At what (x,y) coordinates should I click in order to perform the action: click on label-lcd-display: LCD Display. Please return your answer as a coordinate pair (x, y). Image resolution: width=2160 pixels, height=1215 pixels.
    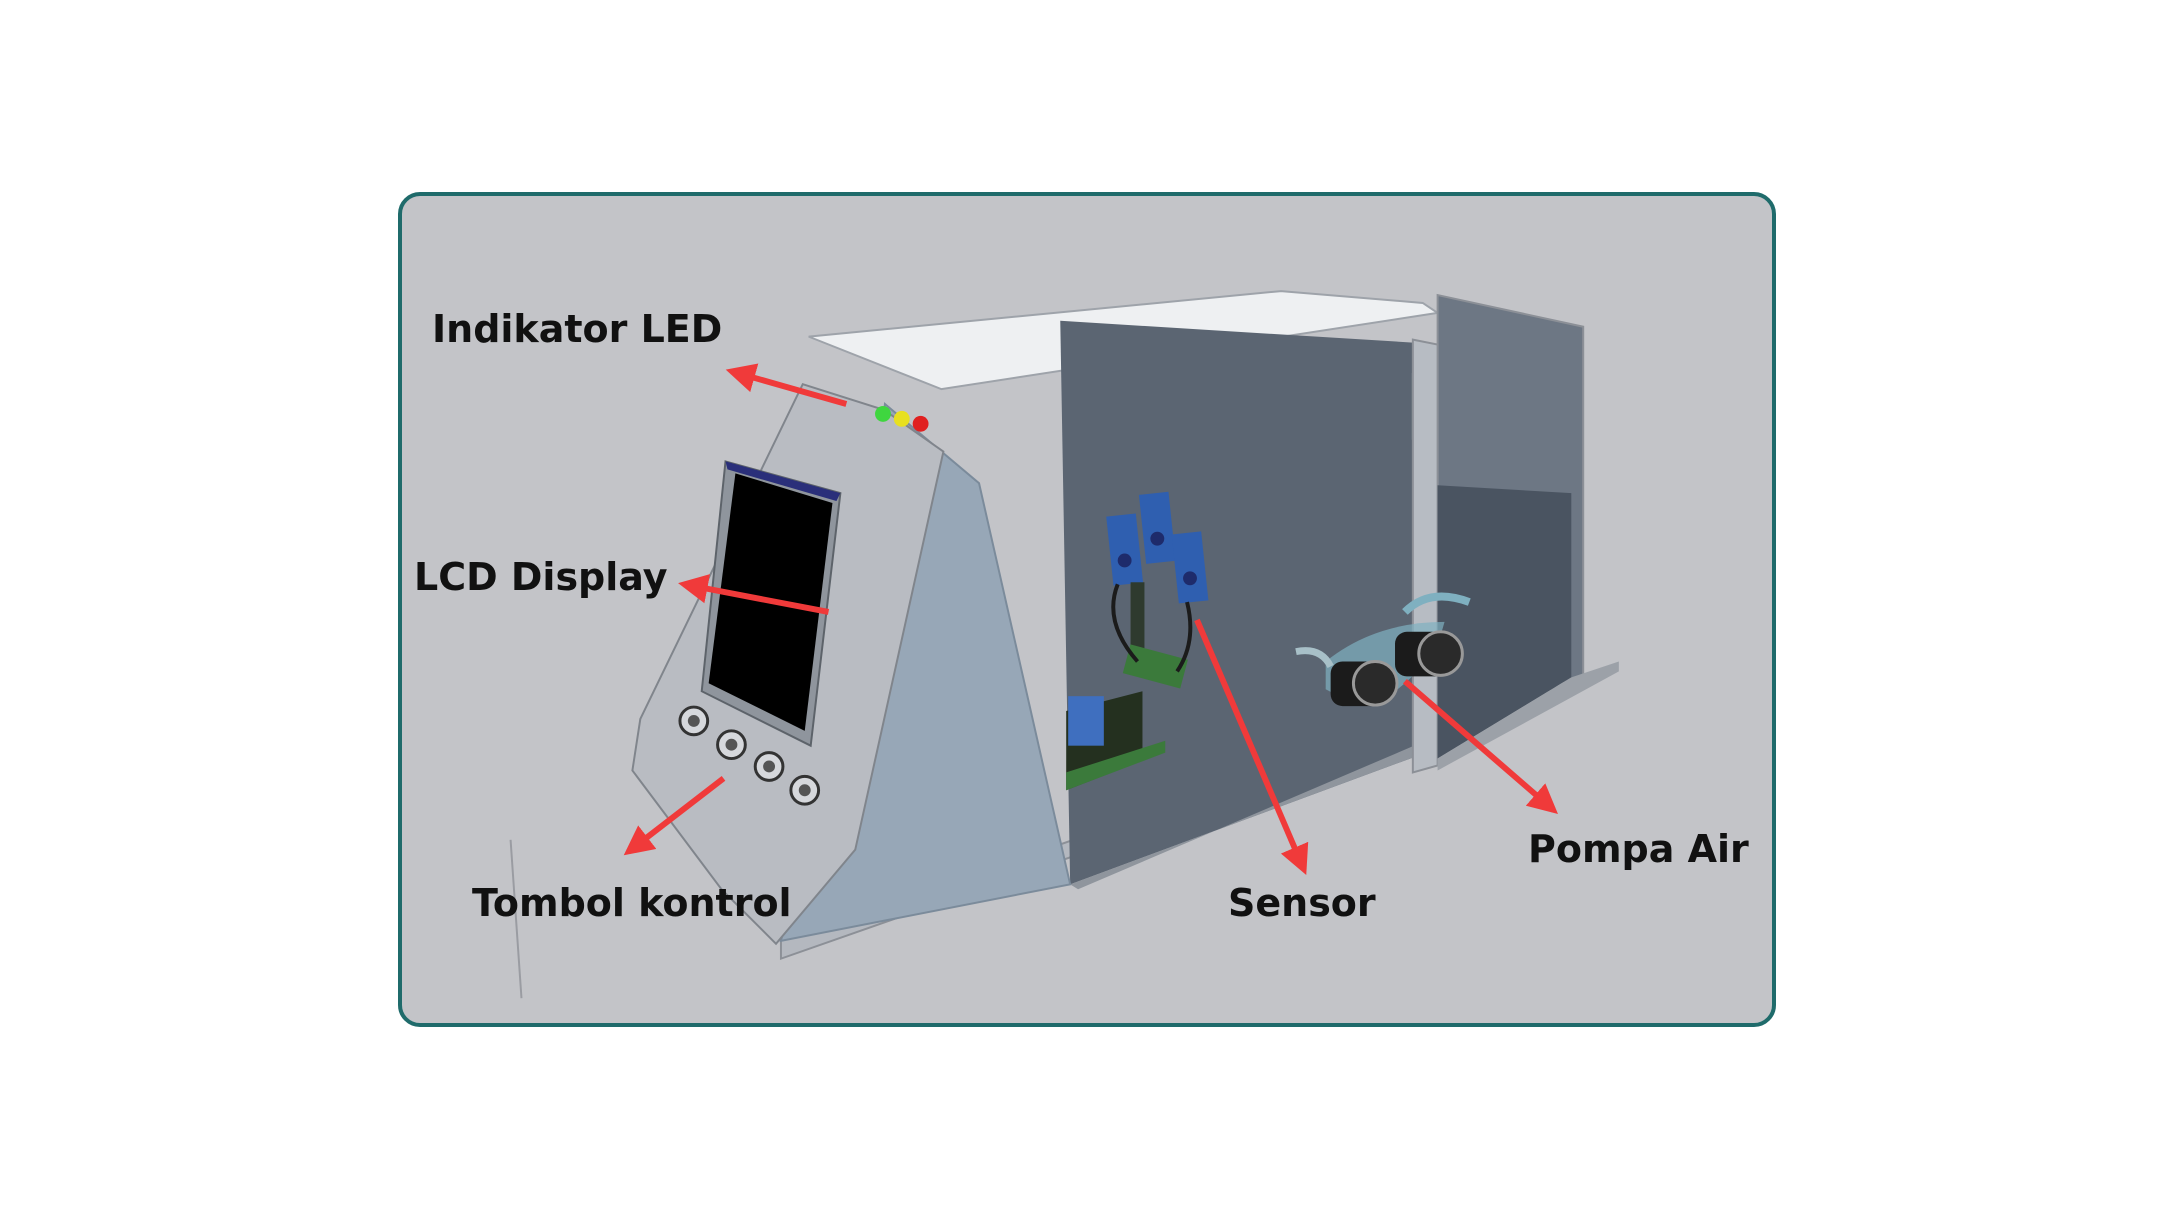
    Looking at the image, I should click on (541, 577).